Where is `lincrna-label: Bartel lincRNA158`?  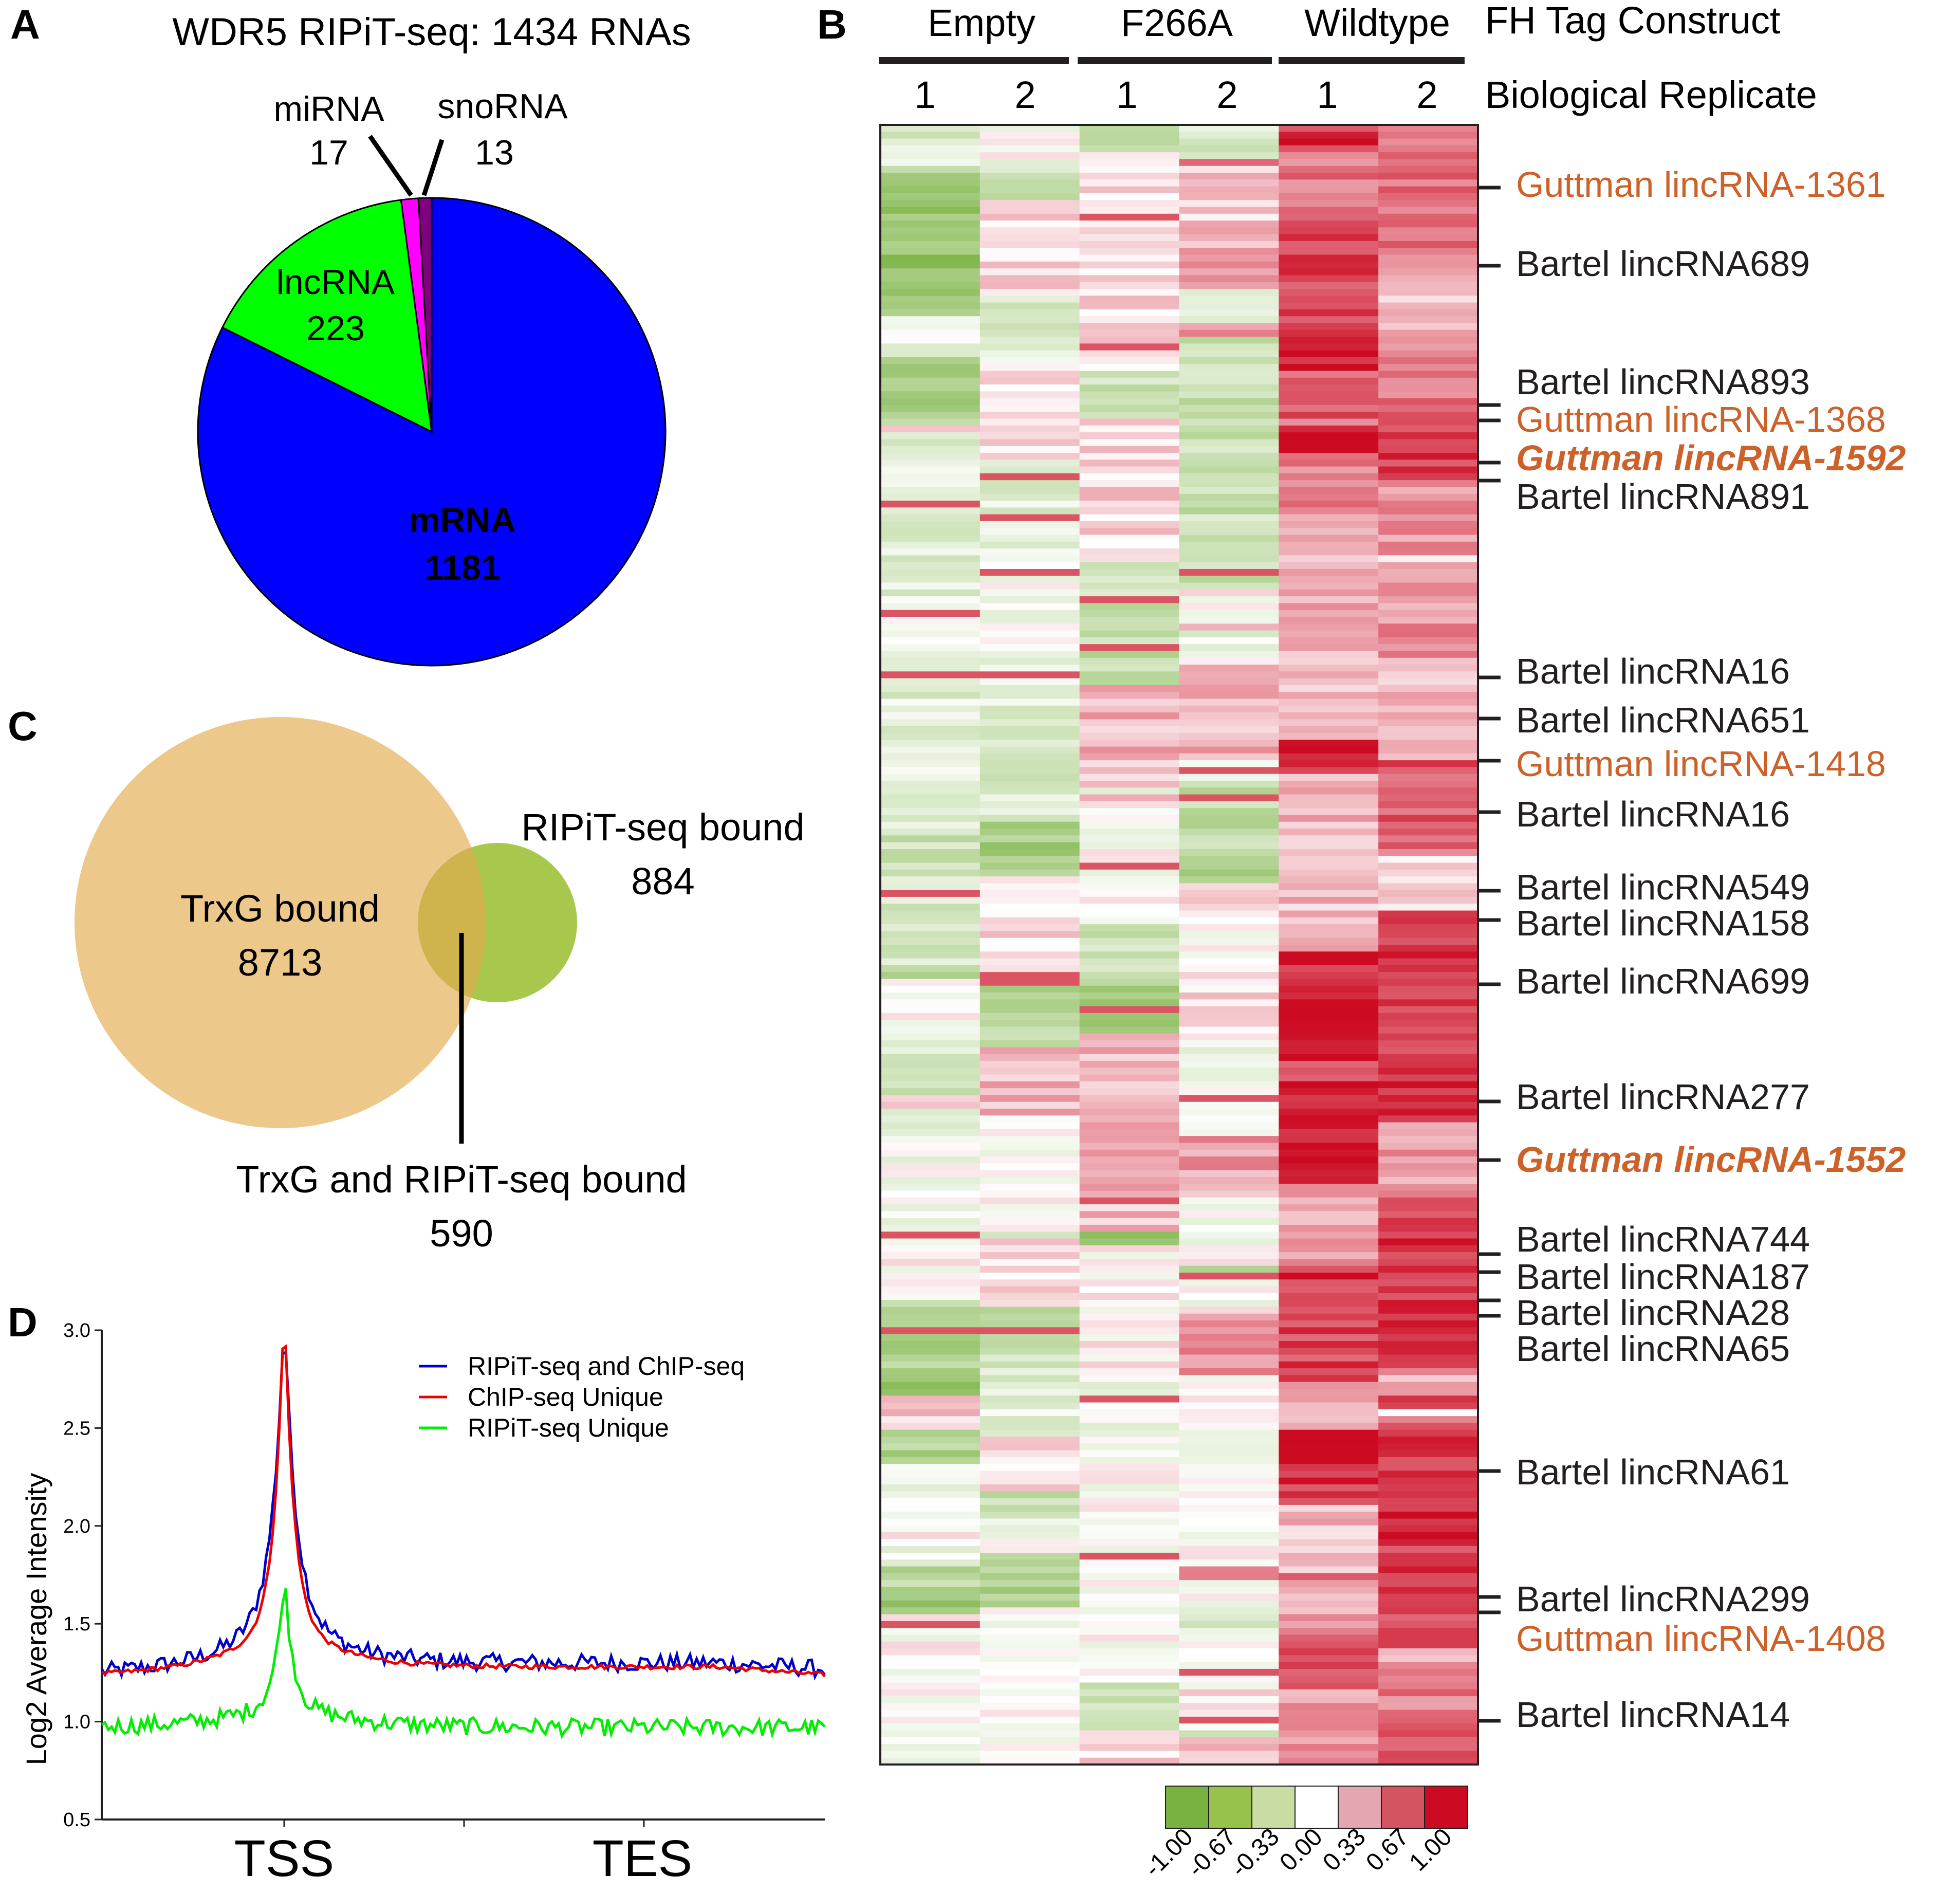 lincrna-label: Bartel lincRNA158 is located at coordinates (1663, 923).